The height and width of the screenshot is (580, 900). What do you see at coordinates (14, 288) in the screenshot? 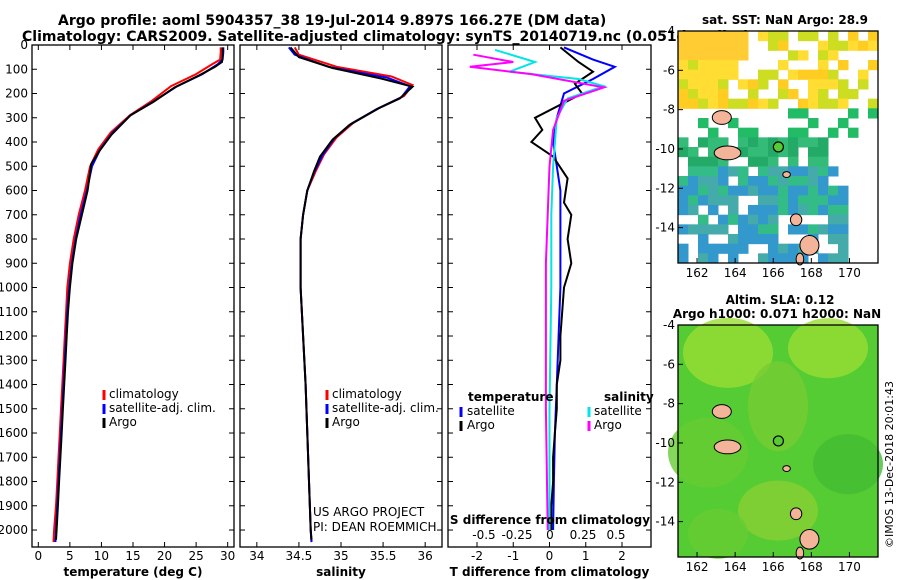
I see `depth-tick-label: 1000` at bounding box center [14, 288].